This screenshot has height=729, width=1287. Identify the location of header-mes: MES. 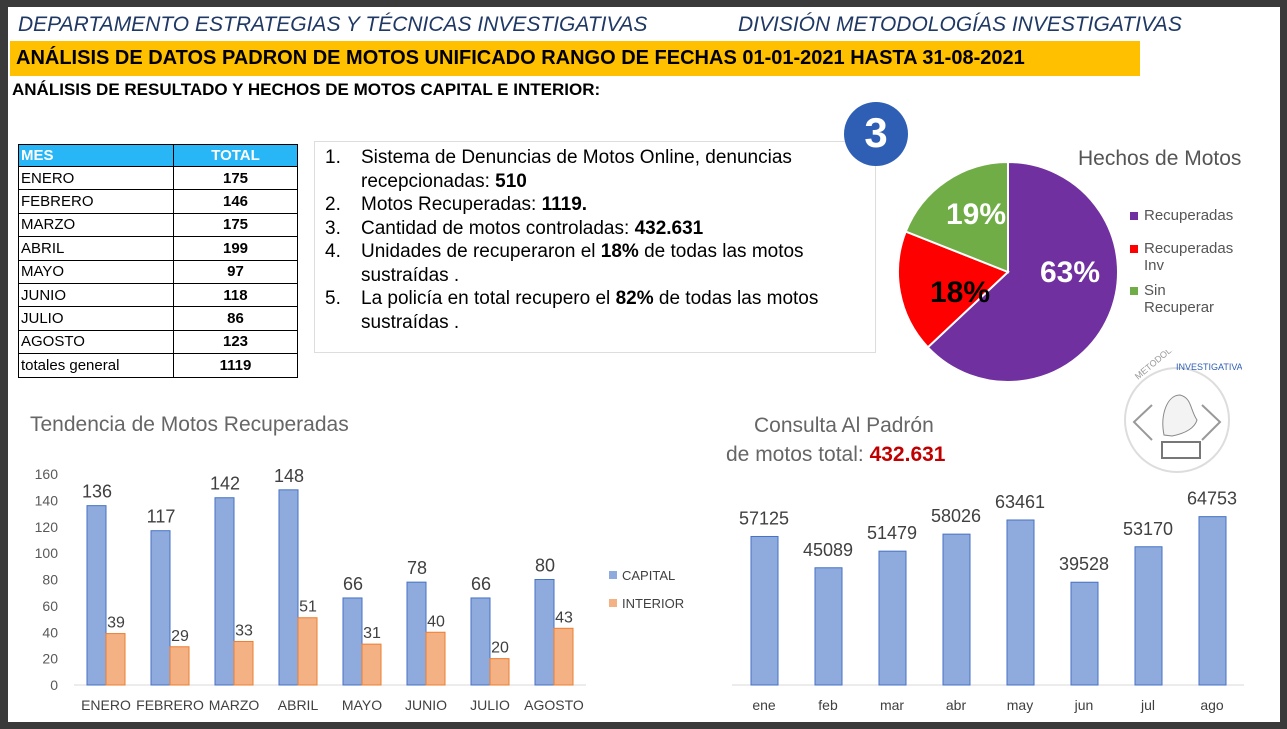
(96, 155).